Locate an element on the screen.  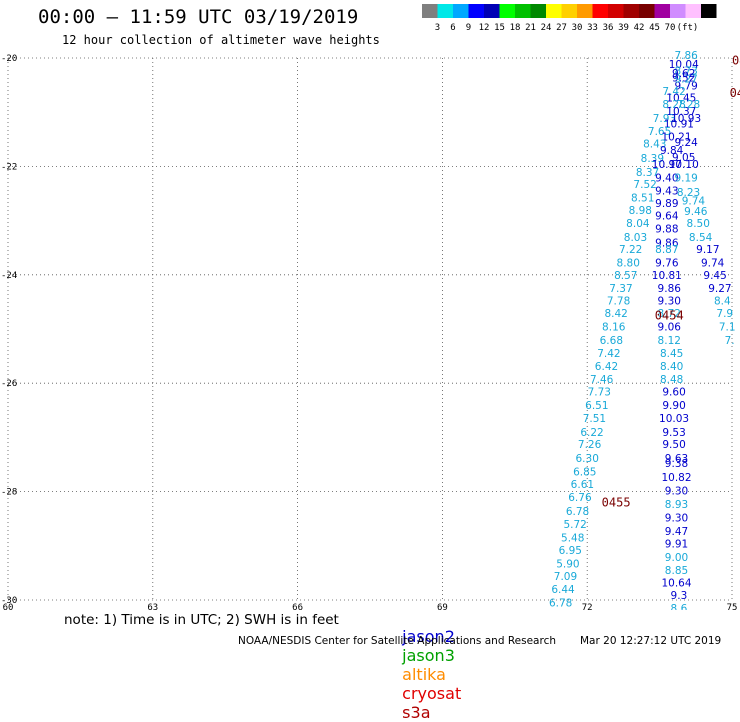
wave-height-label: 7.51 is located at coordinates (594, 419).